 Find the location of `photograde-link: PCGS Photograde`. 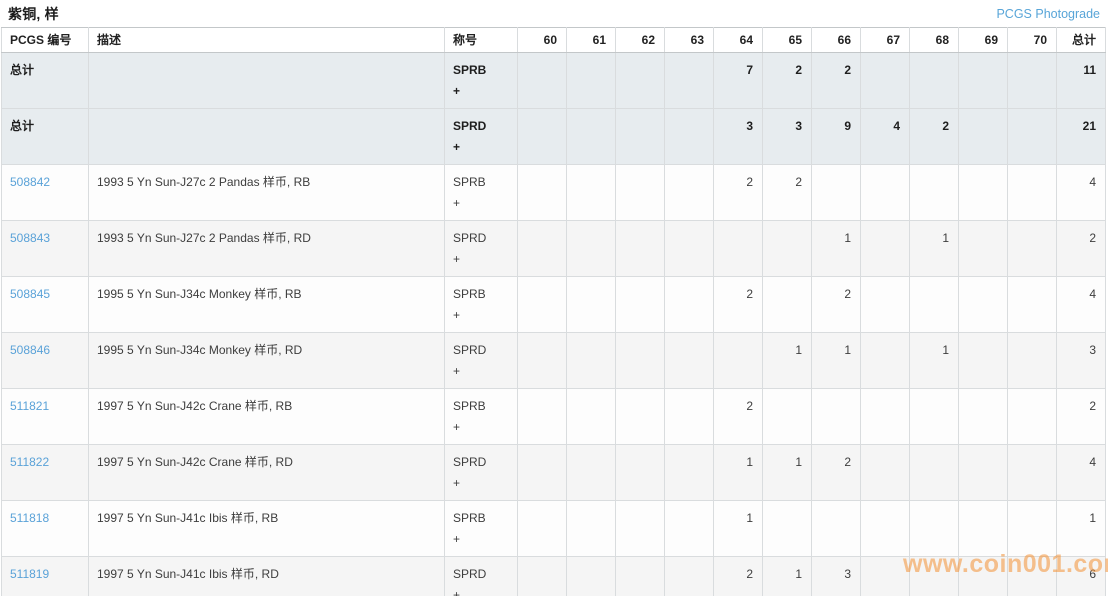

photograde-link: PCGS Photograde is located at coordinates (1048, 14).